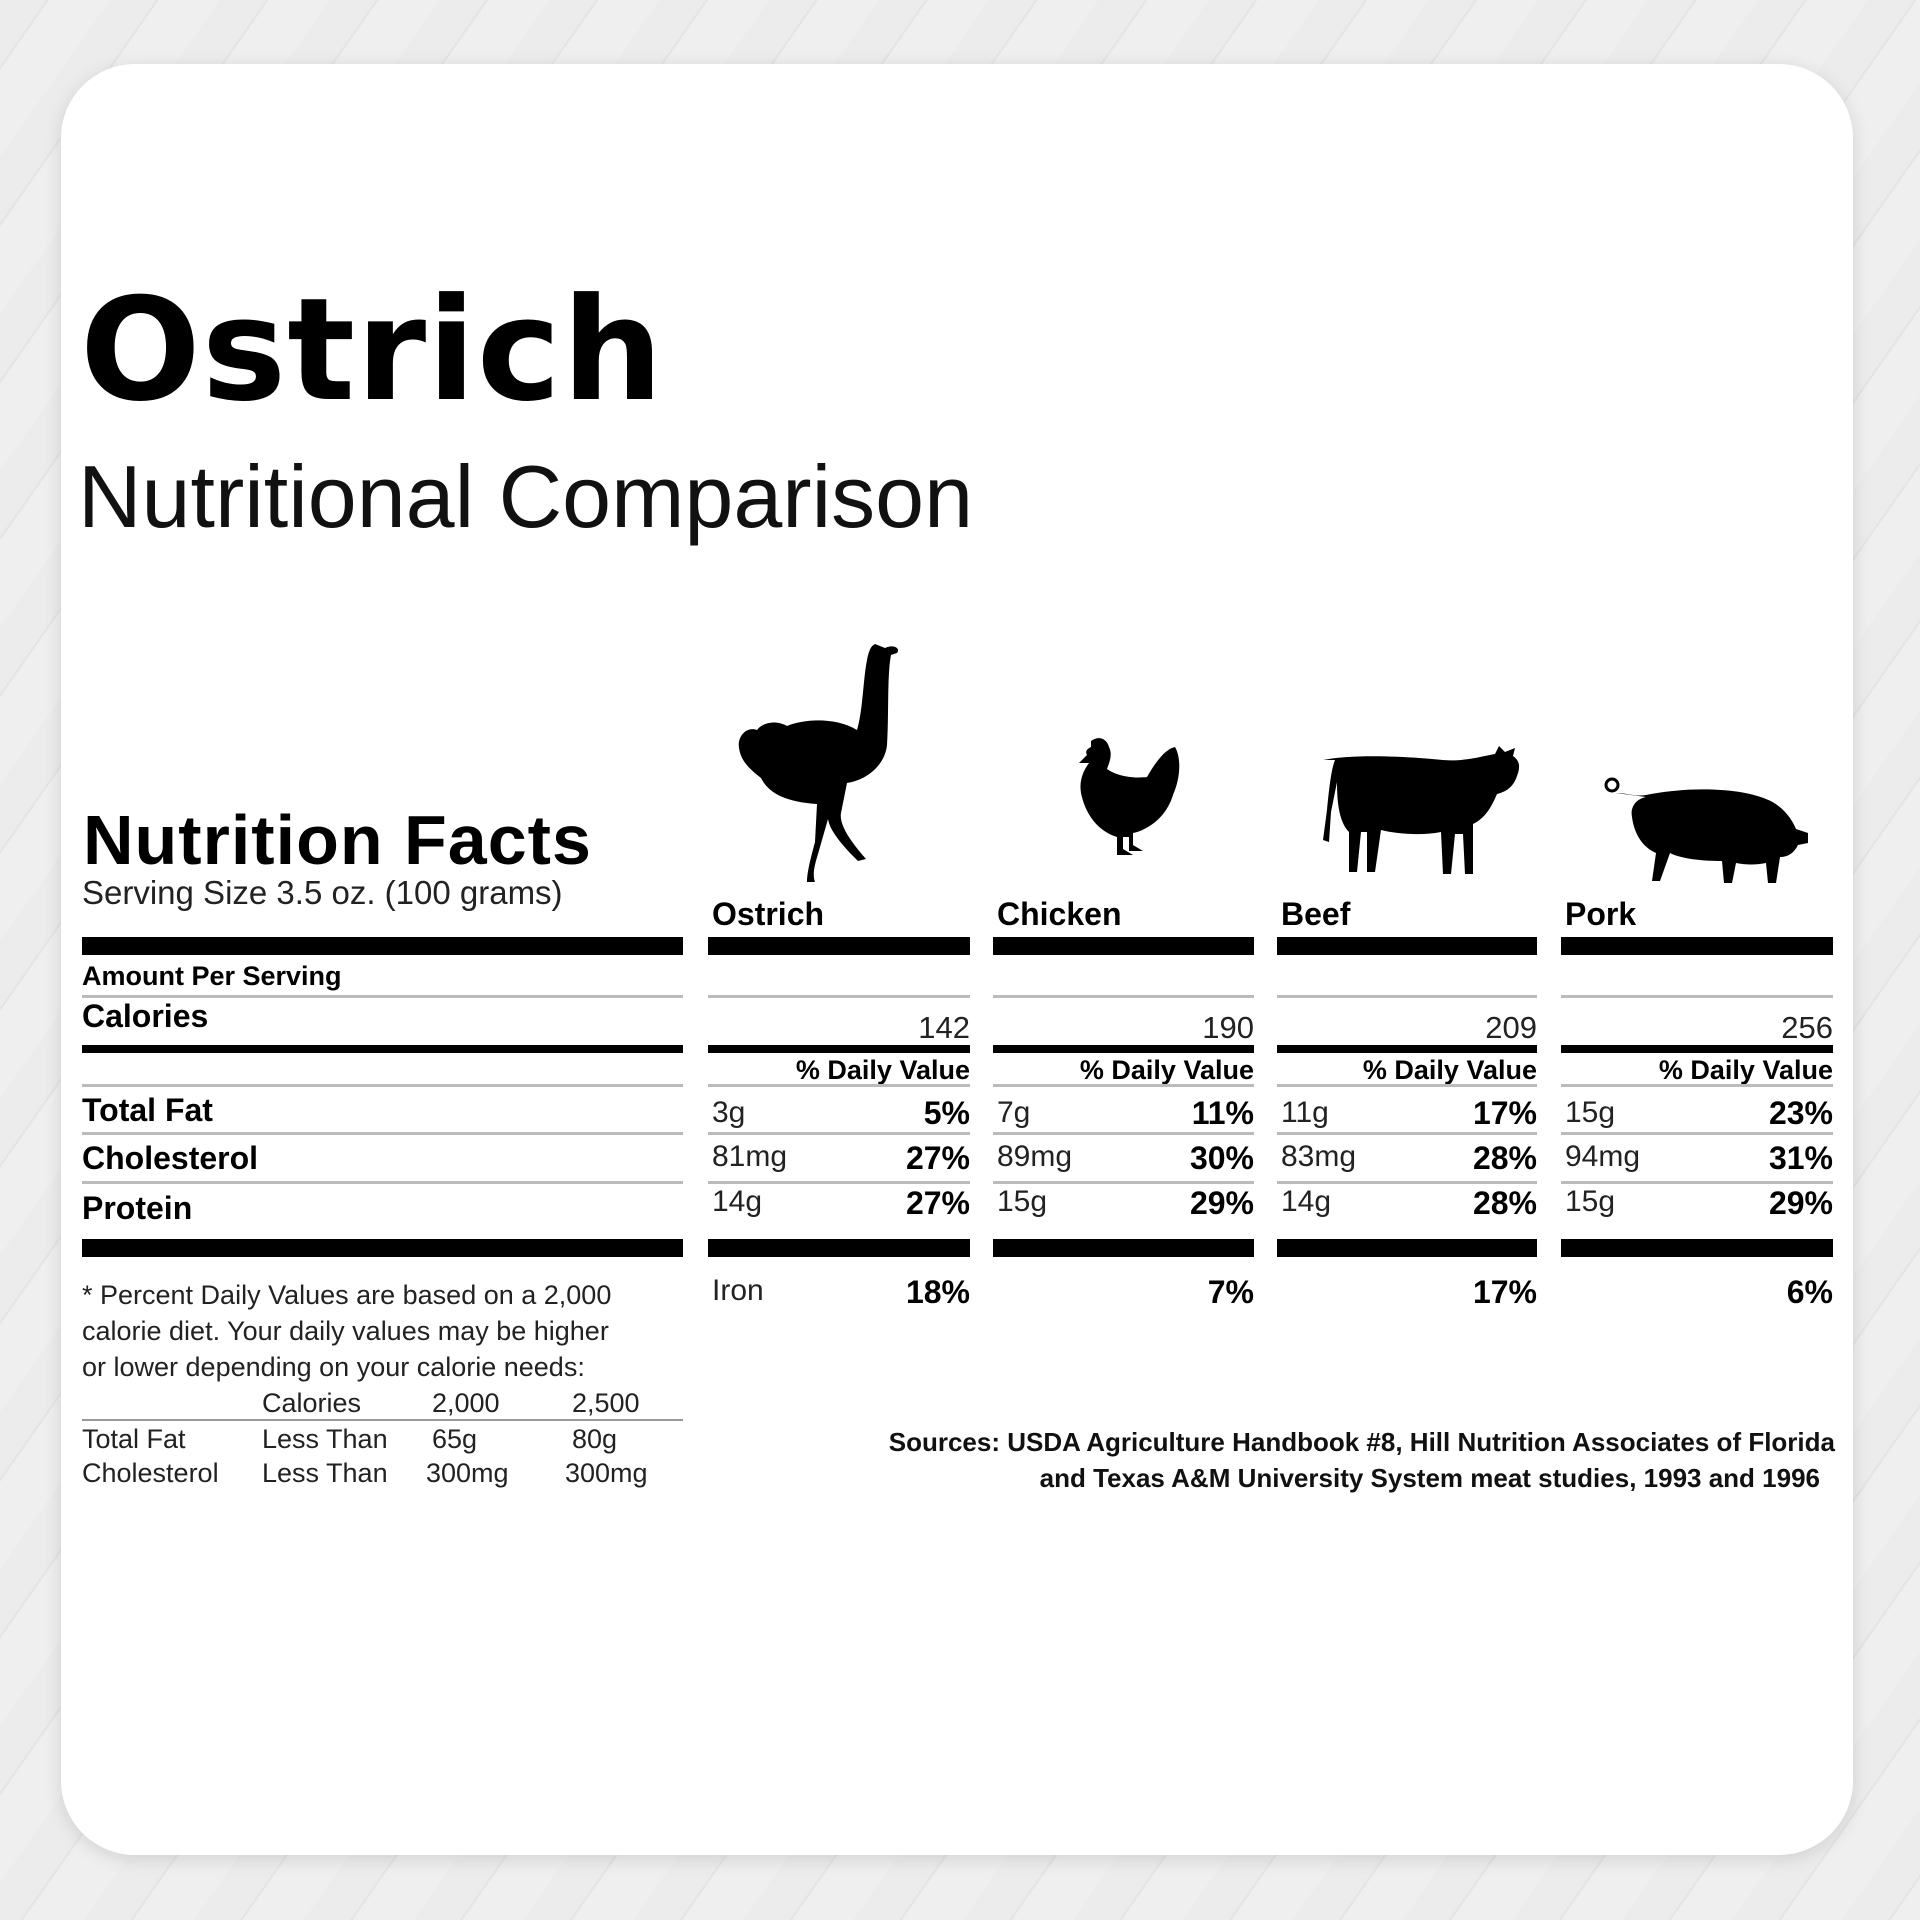 The image size is (1920, 1920). Describe the element at coordinates (1603, 1156) in the screenshot. I see `cholesterol-amount: 94mg` at that location.